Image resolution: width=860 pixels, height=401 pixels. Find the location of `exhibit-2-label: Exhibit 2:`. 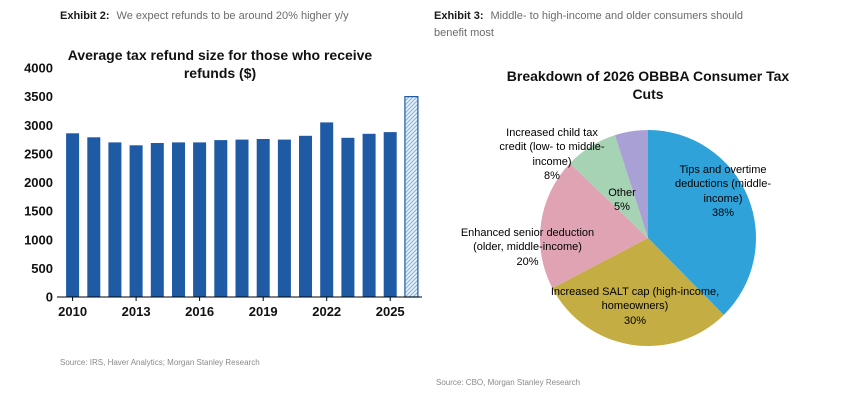

exhibit-2-label: Exhibit 2: is located at coordinates (85, 16).